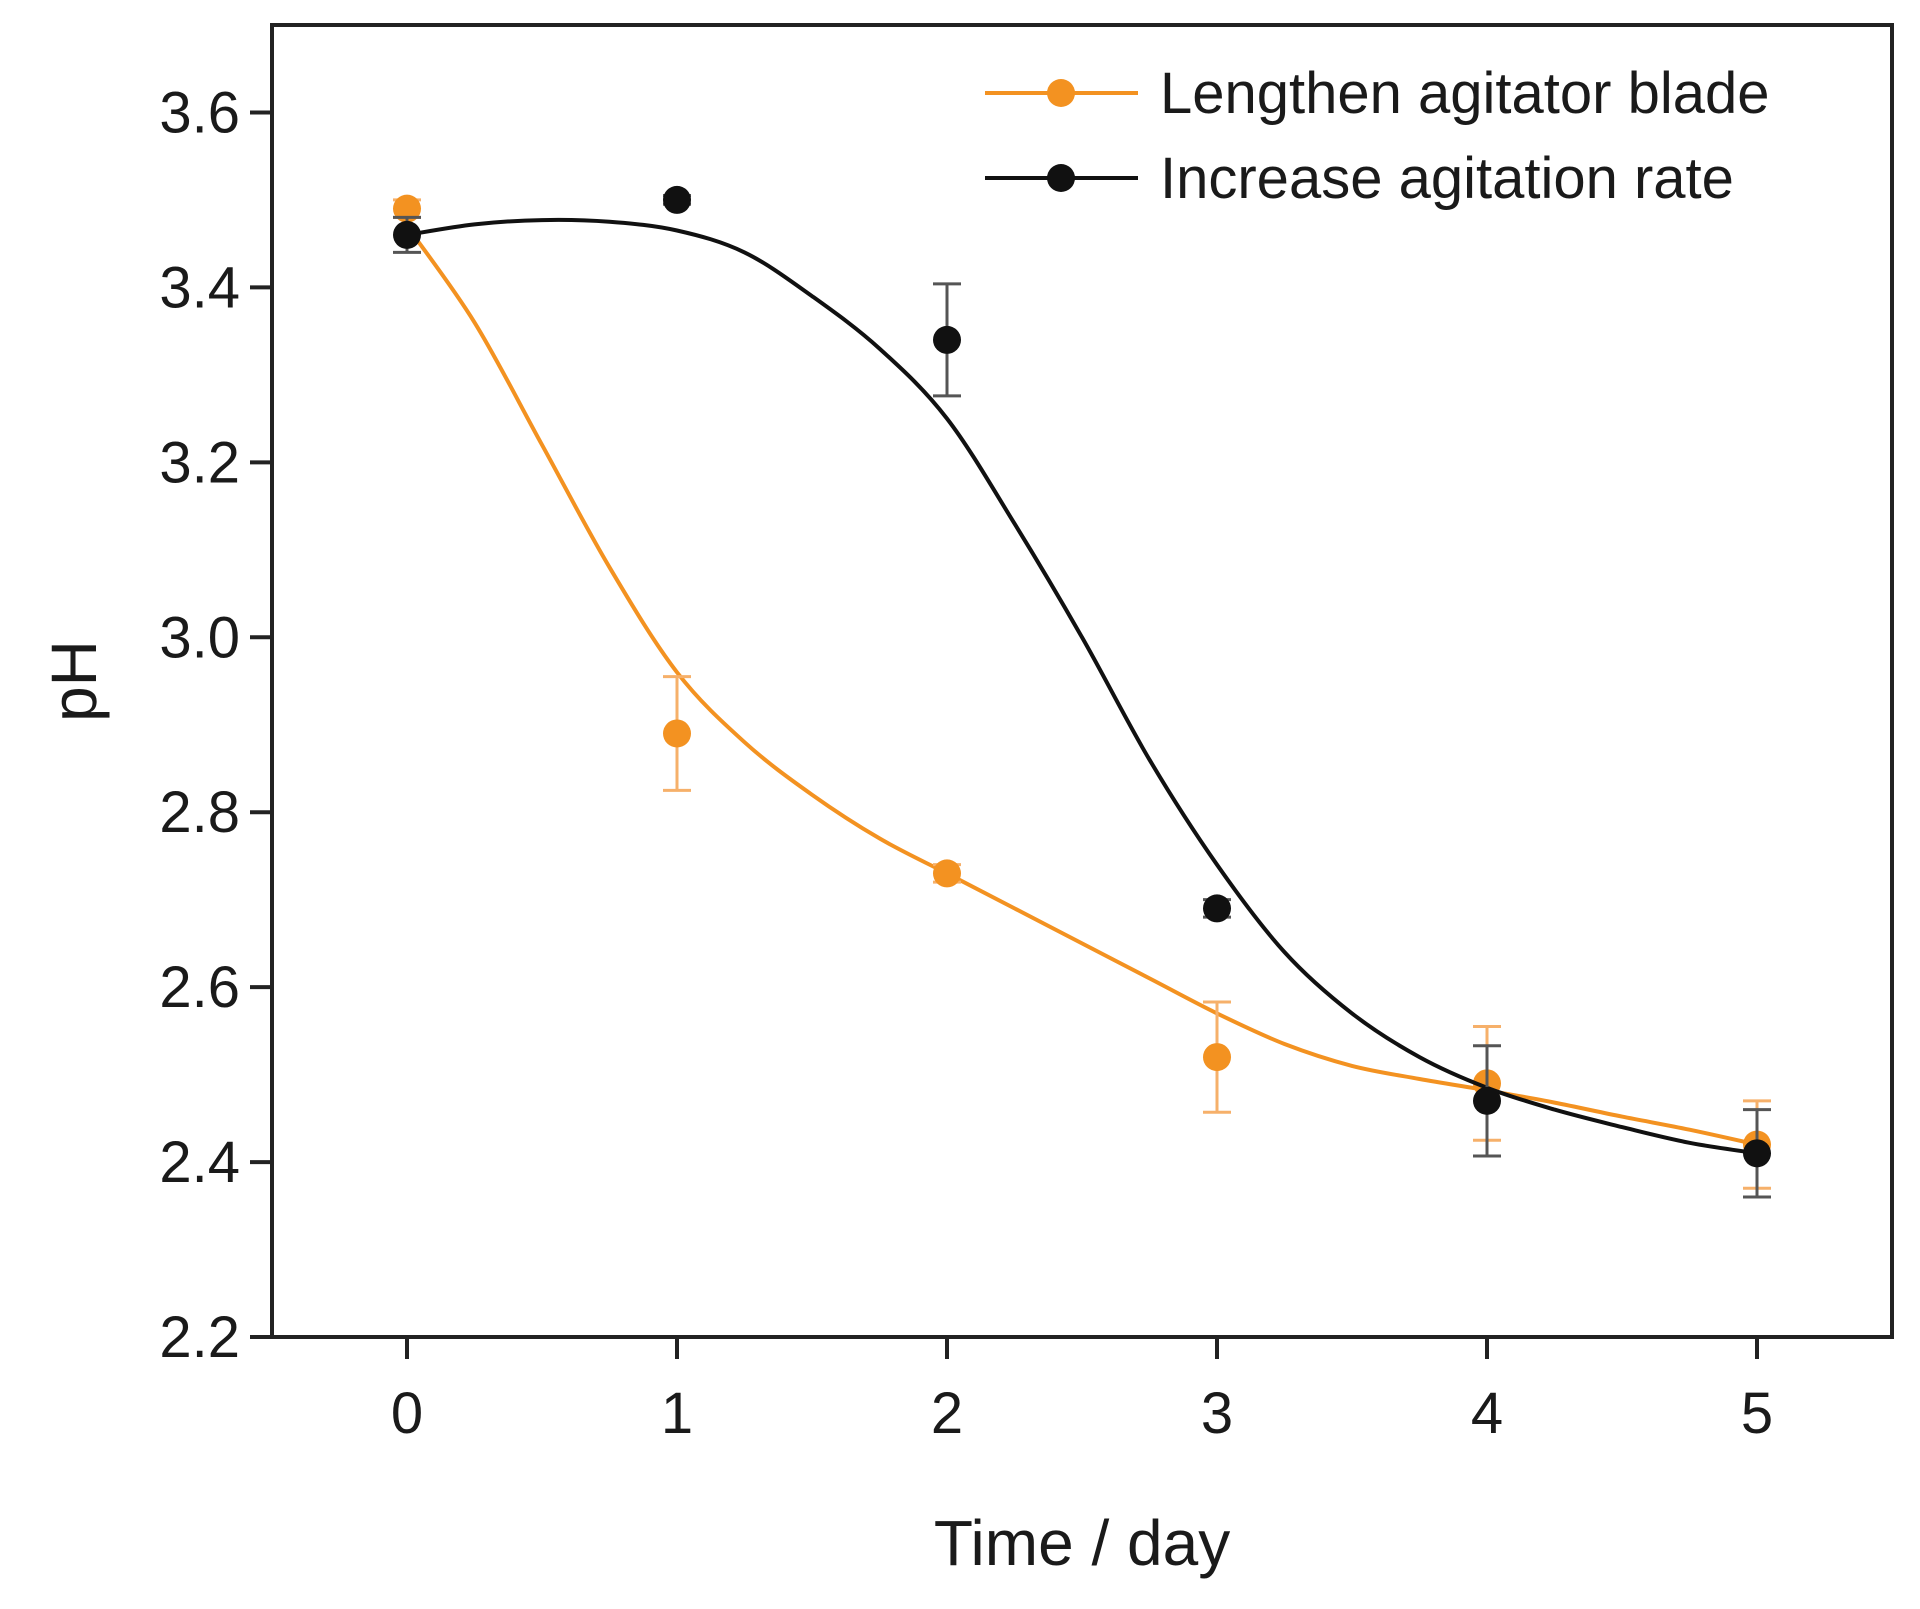 Image resolution: width=1920 pixels, height=1609 pixels. I want to click on y-tick-label: 2.4, so click(199, 1162).